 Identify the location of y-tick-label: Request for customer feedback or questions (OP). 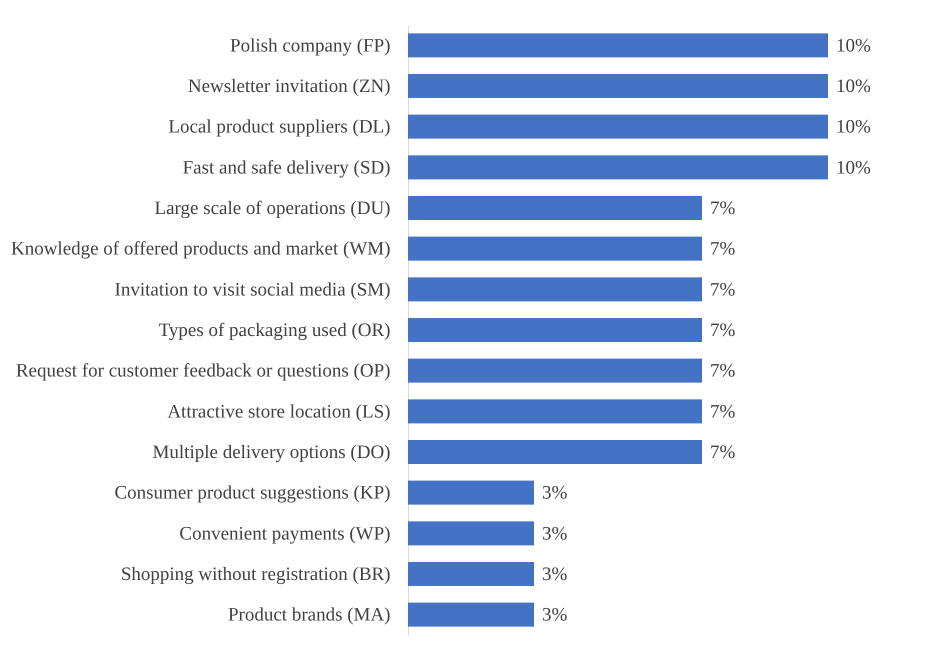
(203, 371).